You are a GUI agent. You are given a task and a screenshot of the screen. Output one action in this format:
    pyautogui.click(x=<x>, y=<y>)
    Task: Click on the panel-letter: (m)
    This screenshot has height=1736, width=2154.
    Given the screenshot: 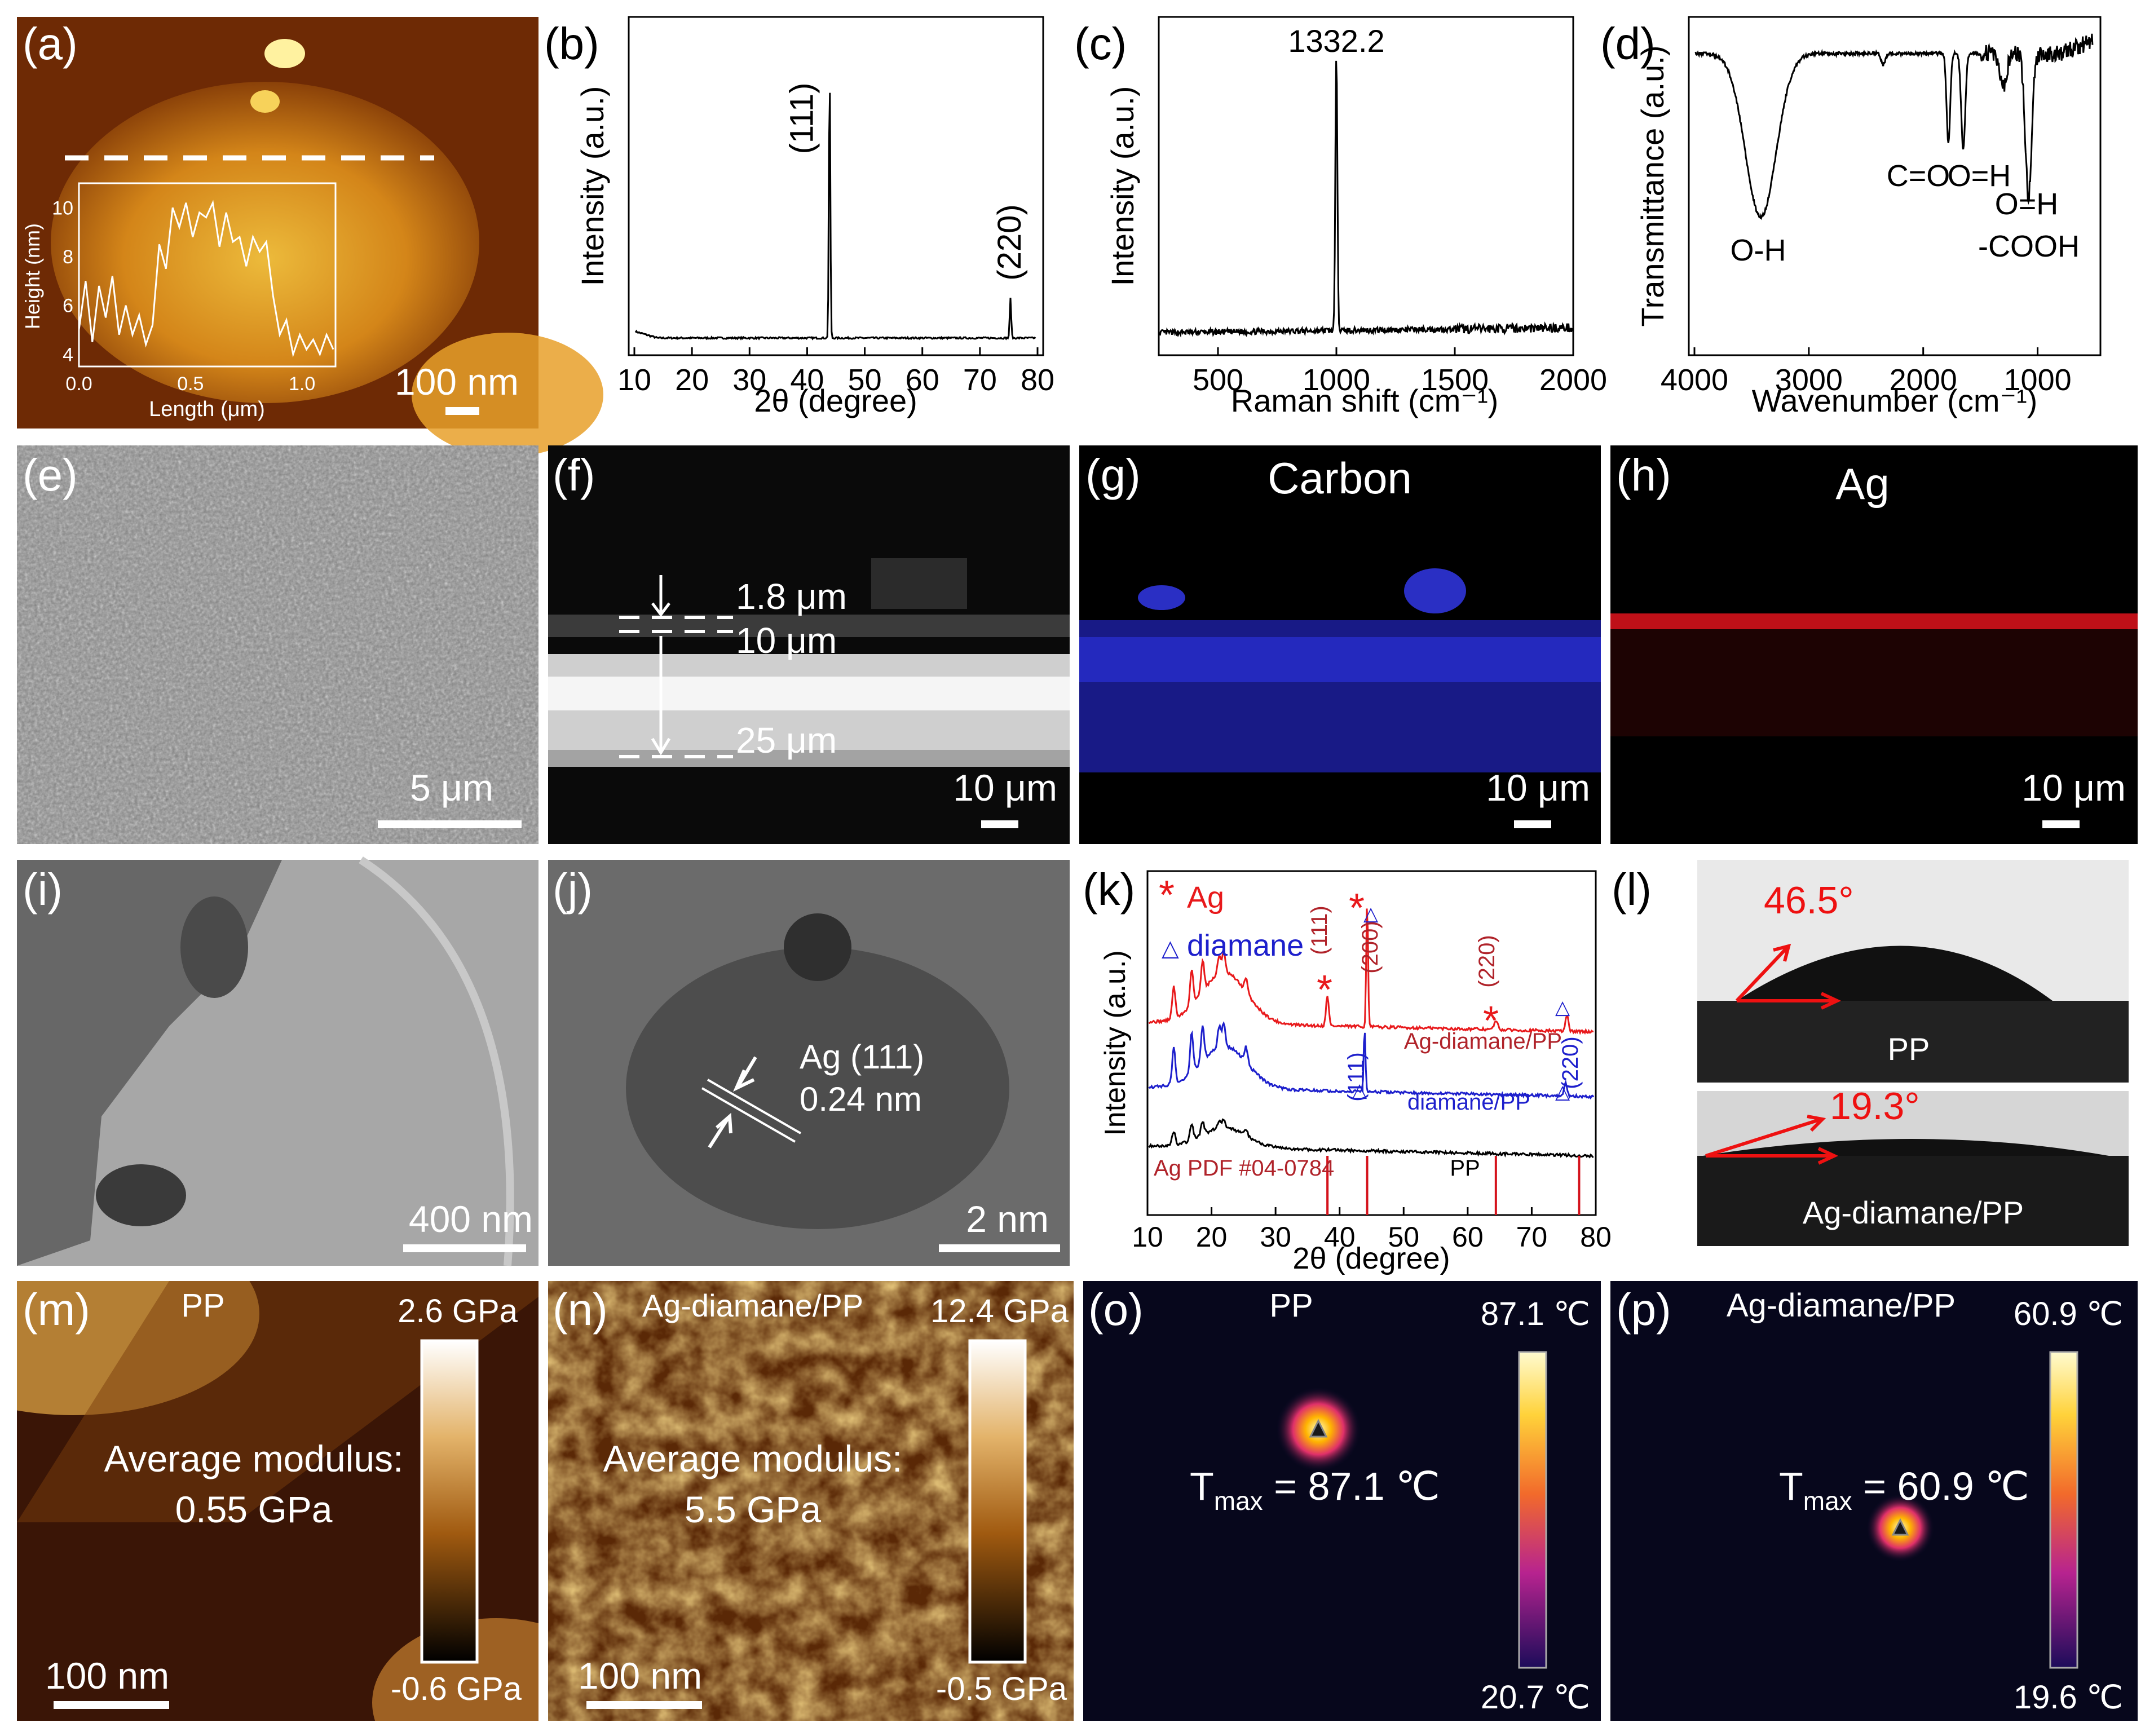 What is the action you would take?
    pyautogui.click(x=56, y=1309)
    